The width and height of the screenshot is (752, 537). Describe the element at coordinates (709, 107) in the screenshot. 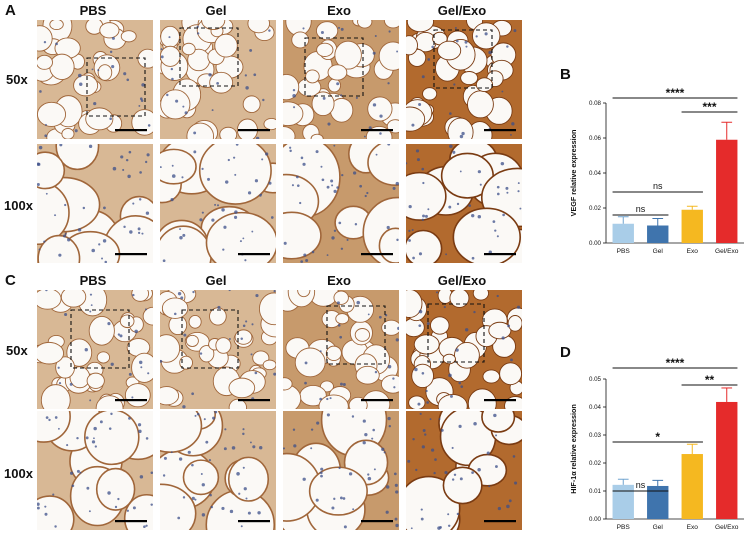

I see `significance-label: ***` at that location.